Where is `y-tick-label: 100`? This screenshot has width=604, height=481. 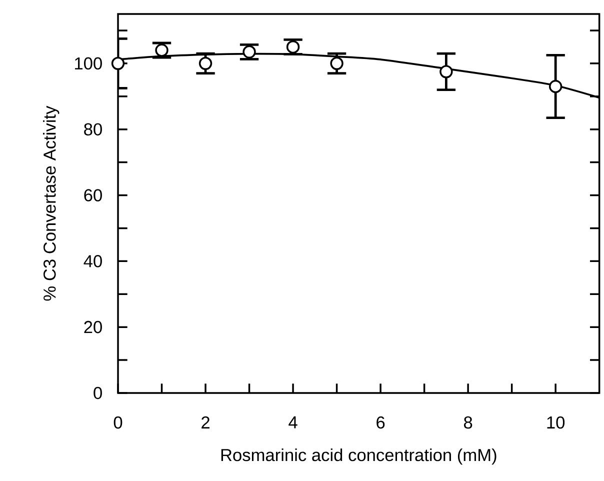
y-tick-label: 100 is located at coordinates (88, 63).